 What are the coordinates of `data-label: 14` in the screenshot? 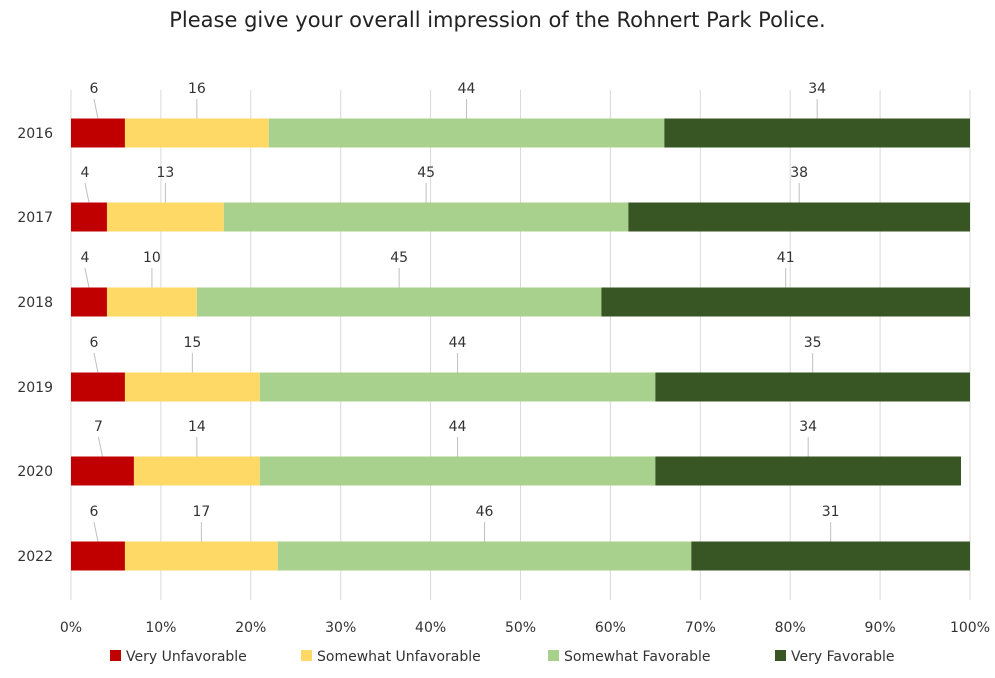 It's located at (197, 427).